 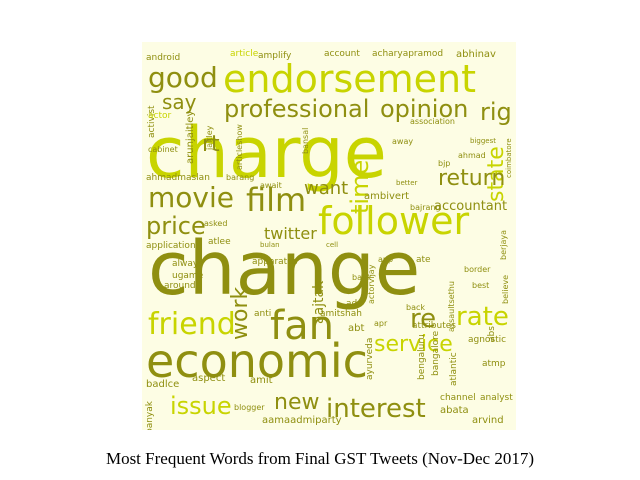 I want to click on word-charge: charge, so click(x=266, y=153).